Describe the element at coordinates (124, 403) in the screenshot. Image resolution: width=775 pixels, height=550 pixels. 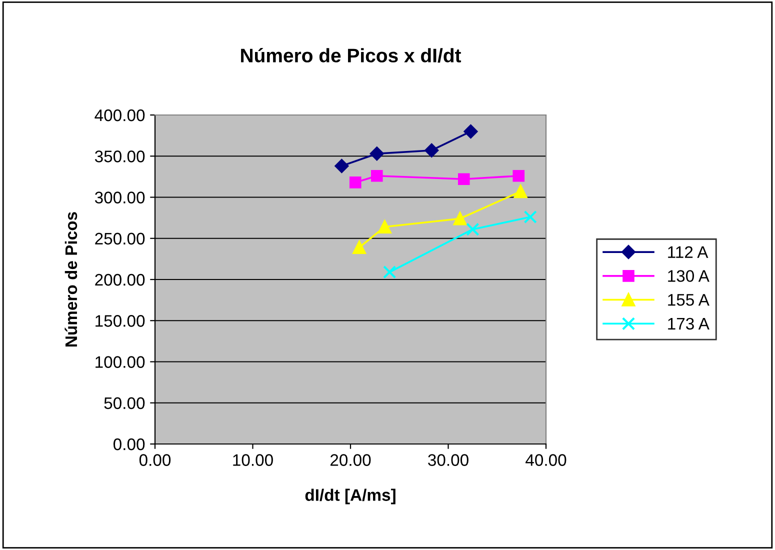
I see `y-tick-label: 50.00` at that location.